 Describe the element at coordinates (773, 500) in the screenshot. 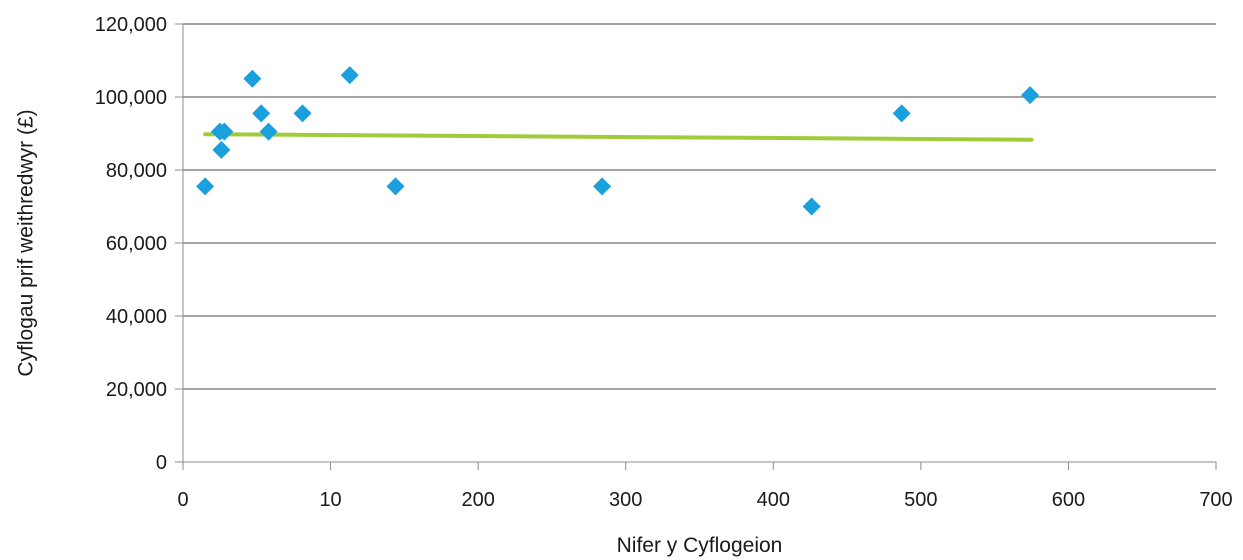

I see `x-tick-label: 400` at that location.